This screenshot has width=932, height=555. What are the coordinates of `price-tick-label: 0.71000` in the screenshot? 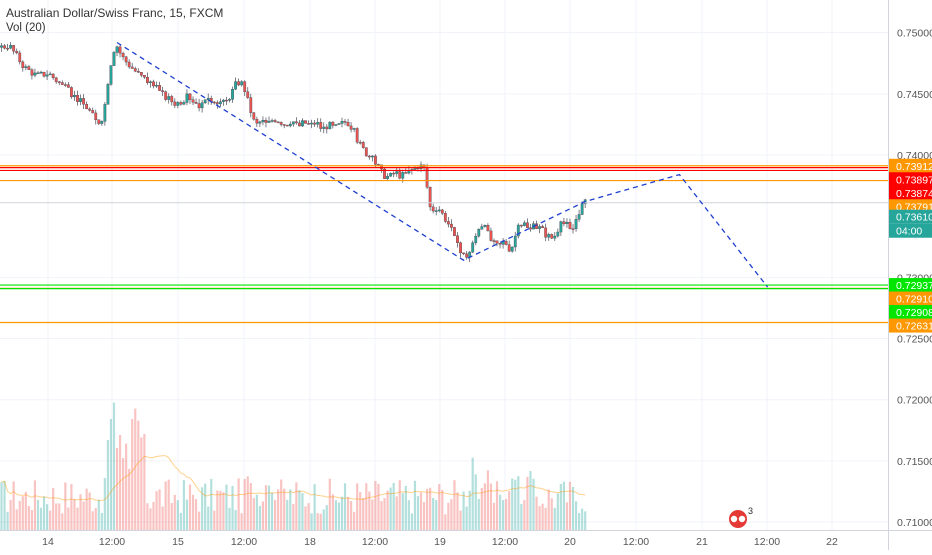 It's located at (914, 523).